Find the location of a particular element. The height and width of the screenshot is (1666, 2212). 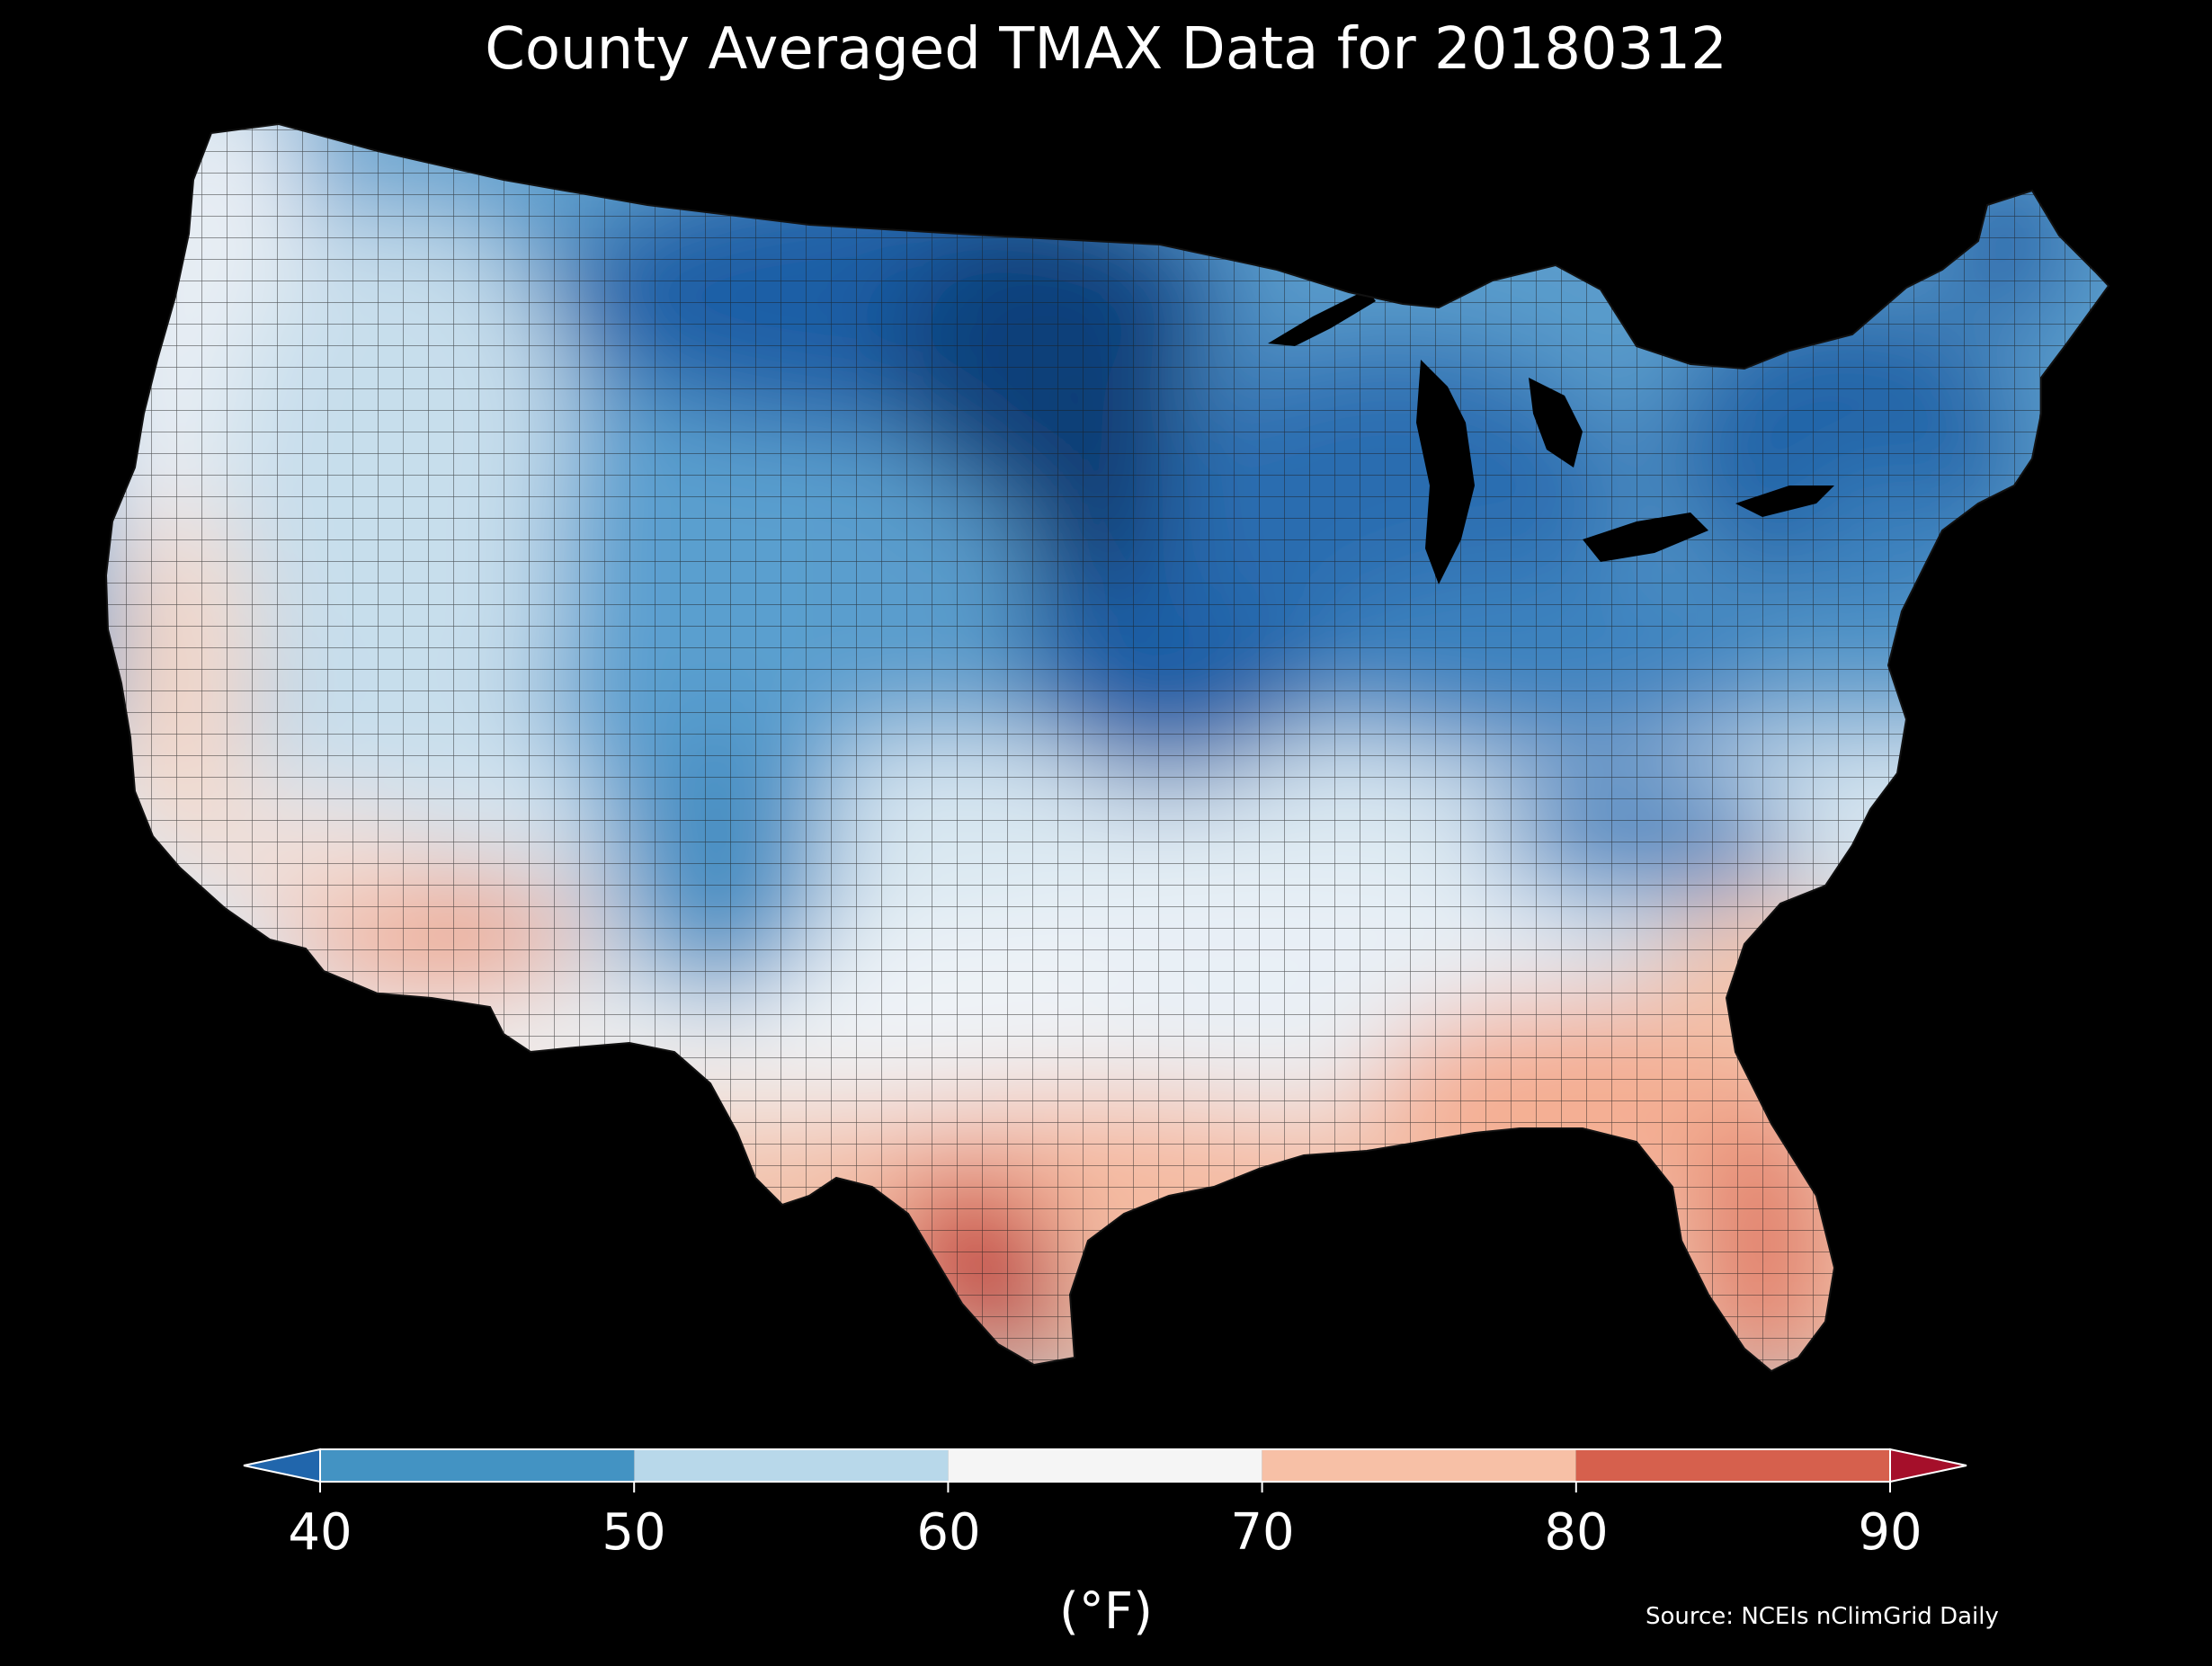

map-title: County Averaged TMAX Data for 20180312 is located at coordinates (1106, 50).